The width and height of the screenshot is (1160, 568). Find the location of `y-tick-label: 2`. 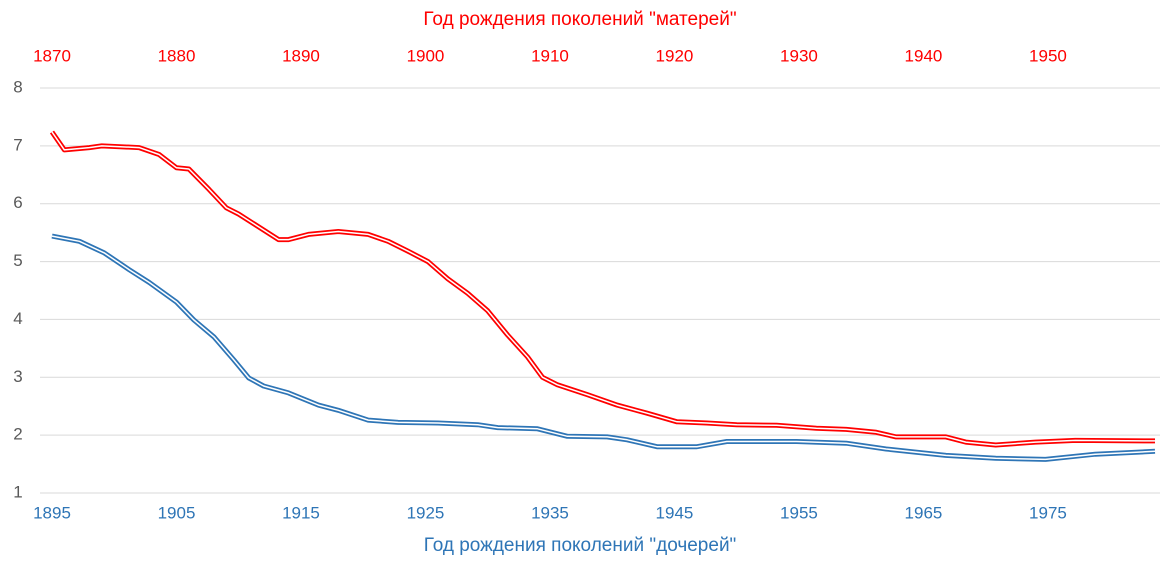

y-tick-label: 2 is located at coordinates (17, 434).